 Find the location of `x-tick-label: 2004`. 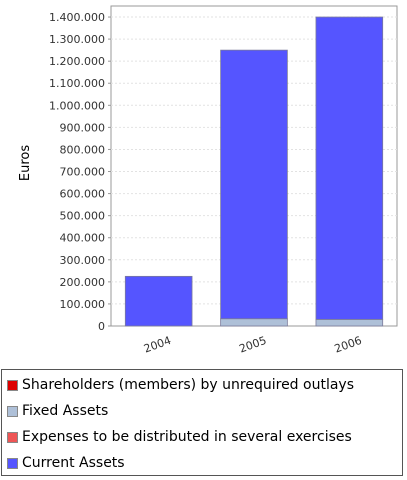

x-tick-label: 2004 is located at coordinates (157, 345).